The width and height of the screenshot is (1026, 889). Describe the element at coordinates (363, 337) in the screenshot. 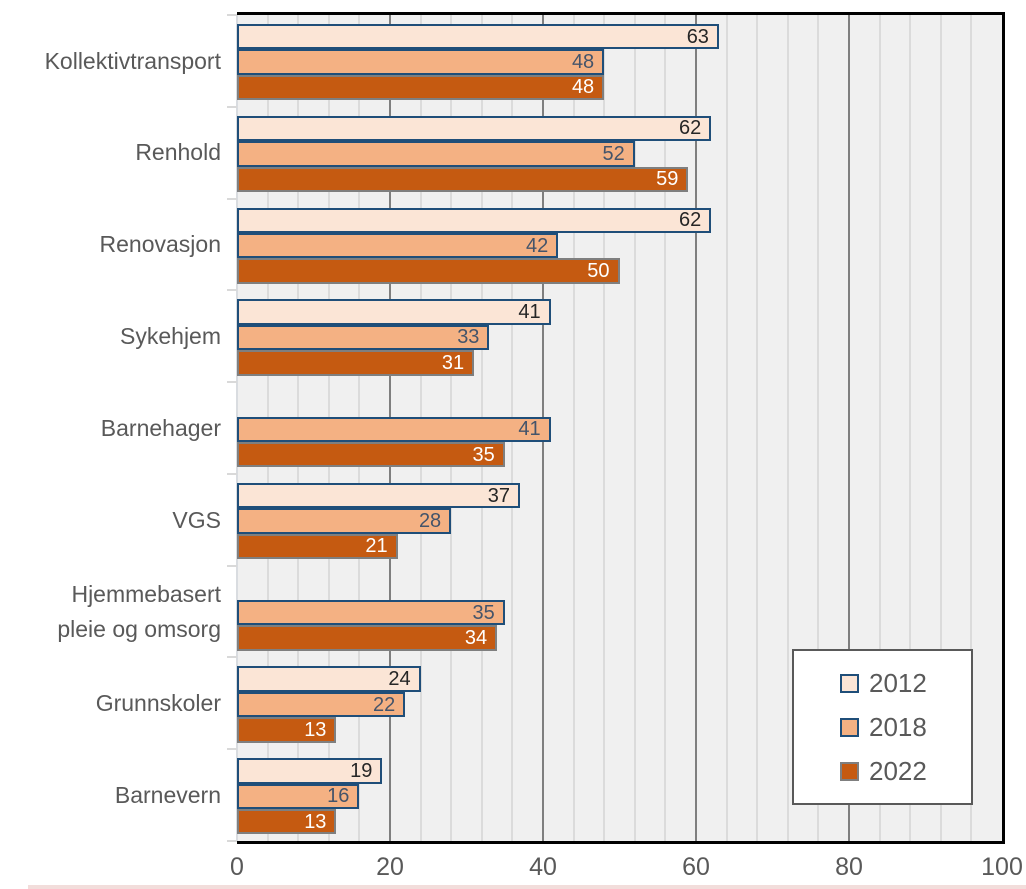

I see `bar-2018: 33` at that location.